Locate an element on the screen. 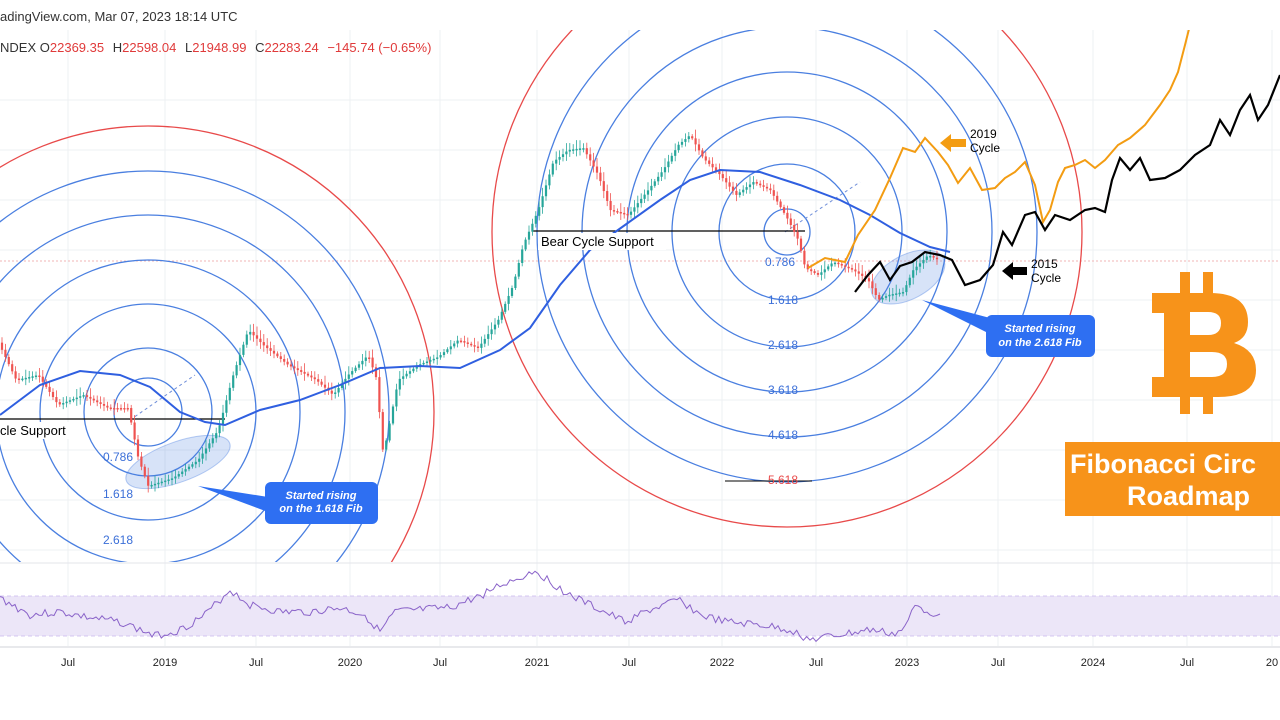 Image resolution: width=1280 pixels, height=720 pixels. left-support-label: cle Support is located at coordinates (33, 430).